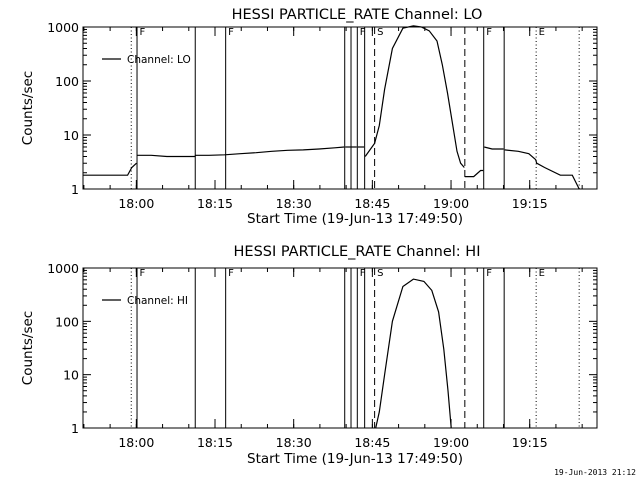 The image size is (640, 480). I want to click on footer-timestamp: 19-Jun-2013 21:12, so click(595, 472).